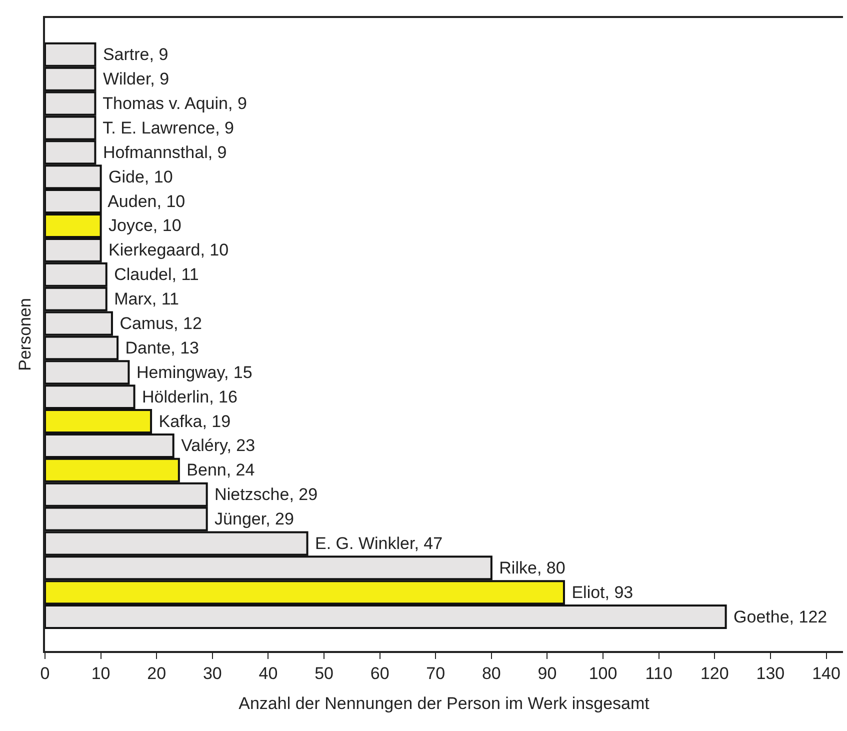 The image size is (847, 731). Describe the element at coordinates (138, 176) in the screenshot. I see `data-label: Gide, 10` at that location.